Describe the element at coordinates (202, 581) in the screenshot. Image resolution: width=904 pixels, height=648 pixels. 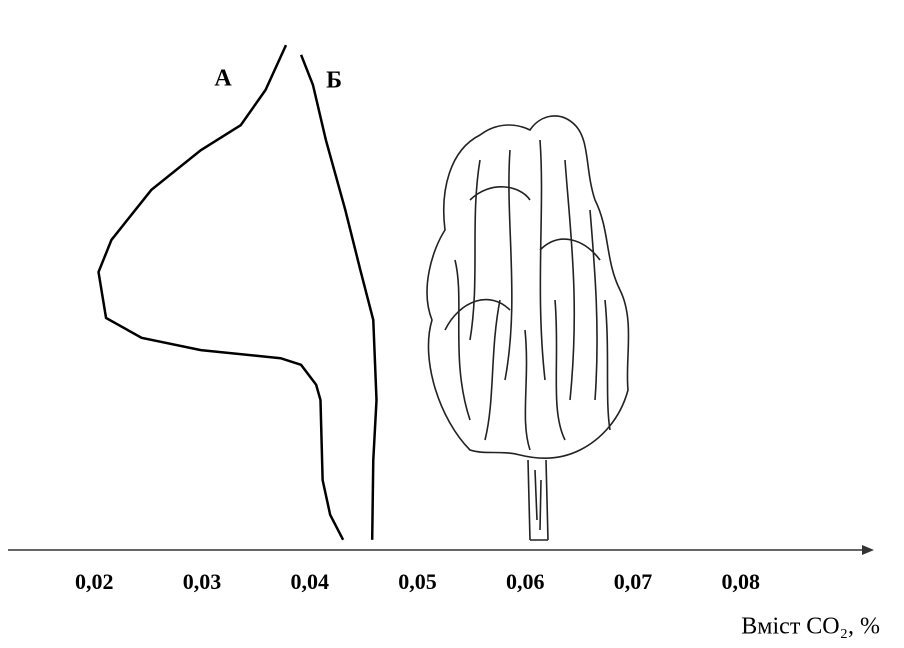
I see `x-tick-label: 0,03` at that location.